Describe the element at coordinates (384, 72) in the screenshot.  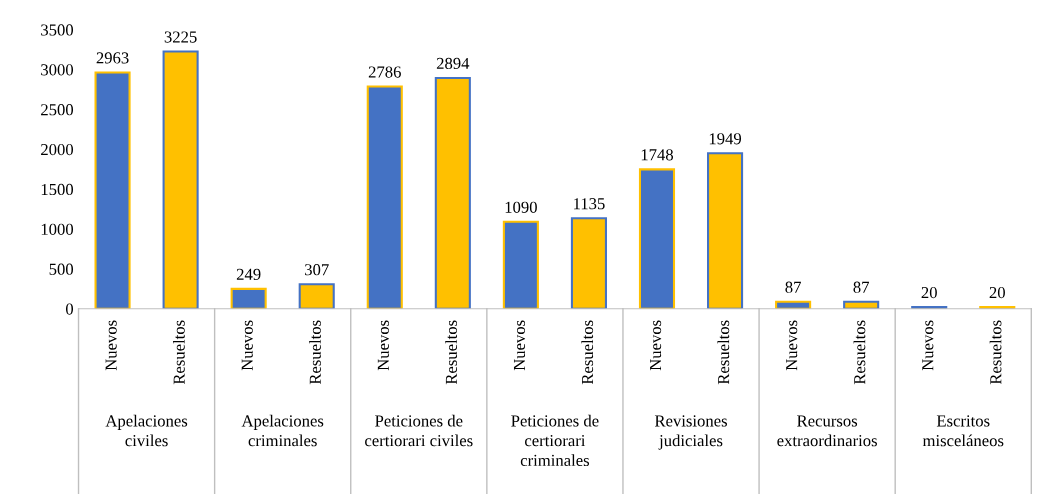
I see `data-label: 2786` at that location.